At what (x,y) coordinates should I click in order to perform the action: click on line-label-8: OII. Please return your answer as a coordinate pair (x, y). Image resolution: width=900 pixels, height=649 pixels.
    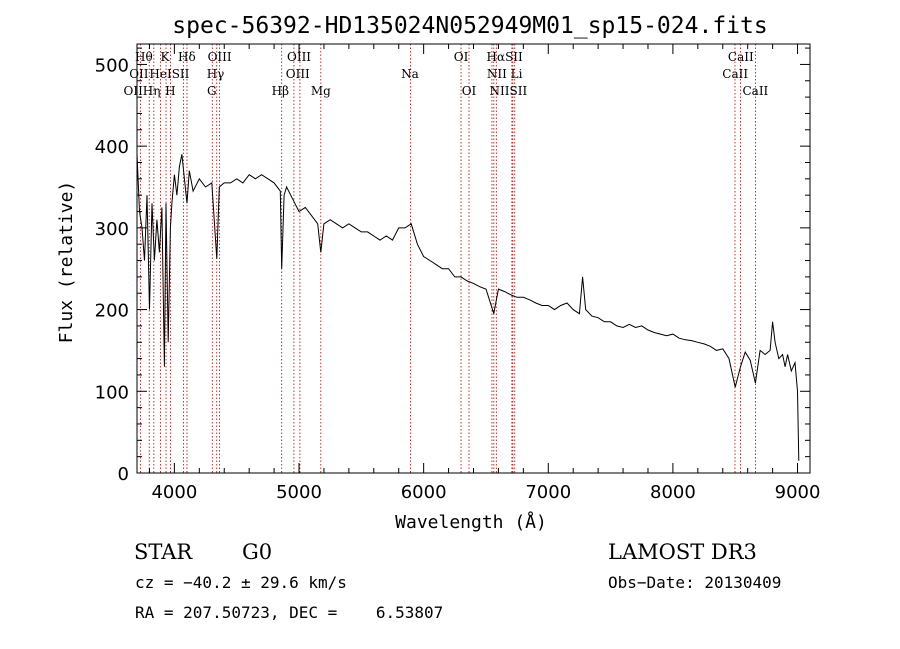
    Looking at the image, I should click on (139, 74).